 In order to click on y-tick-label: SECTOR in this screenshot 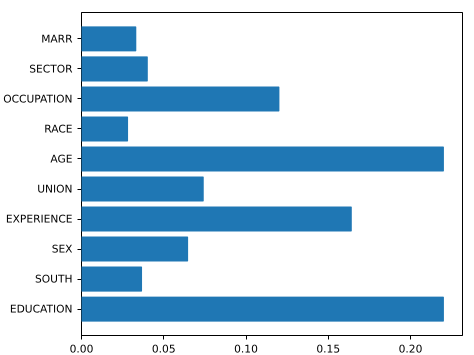, I will do `click(51, 69)`.